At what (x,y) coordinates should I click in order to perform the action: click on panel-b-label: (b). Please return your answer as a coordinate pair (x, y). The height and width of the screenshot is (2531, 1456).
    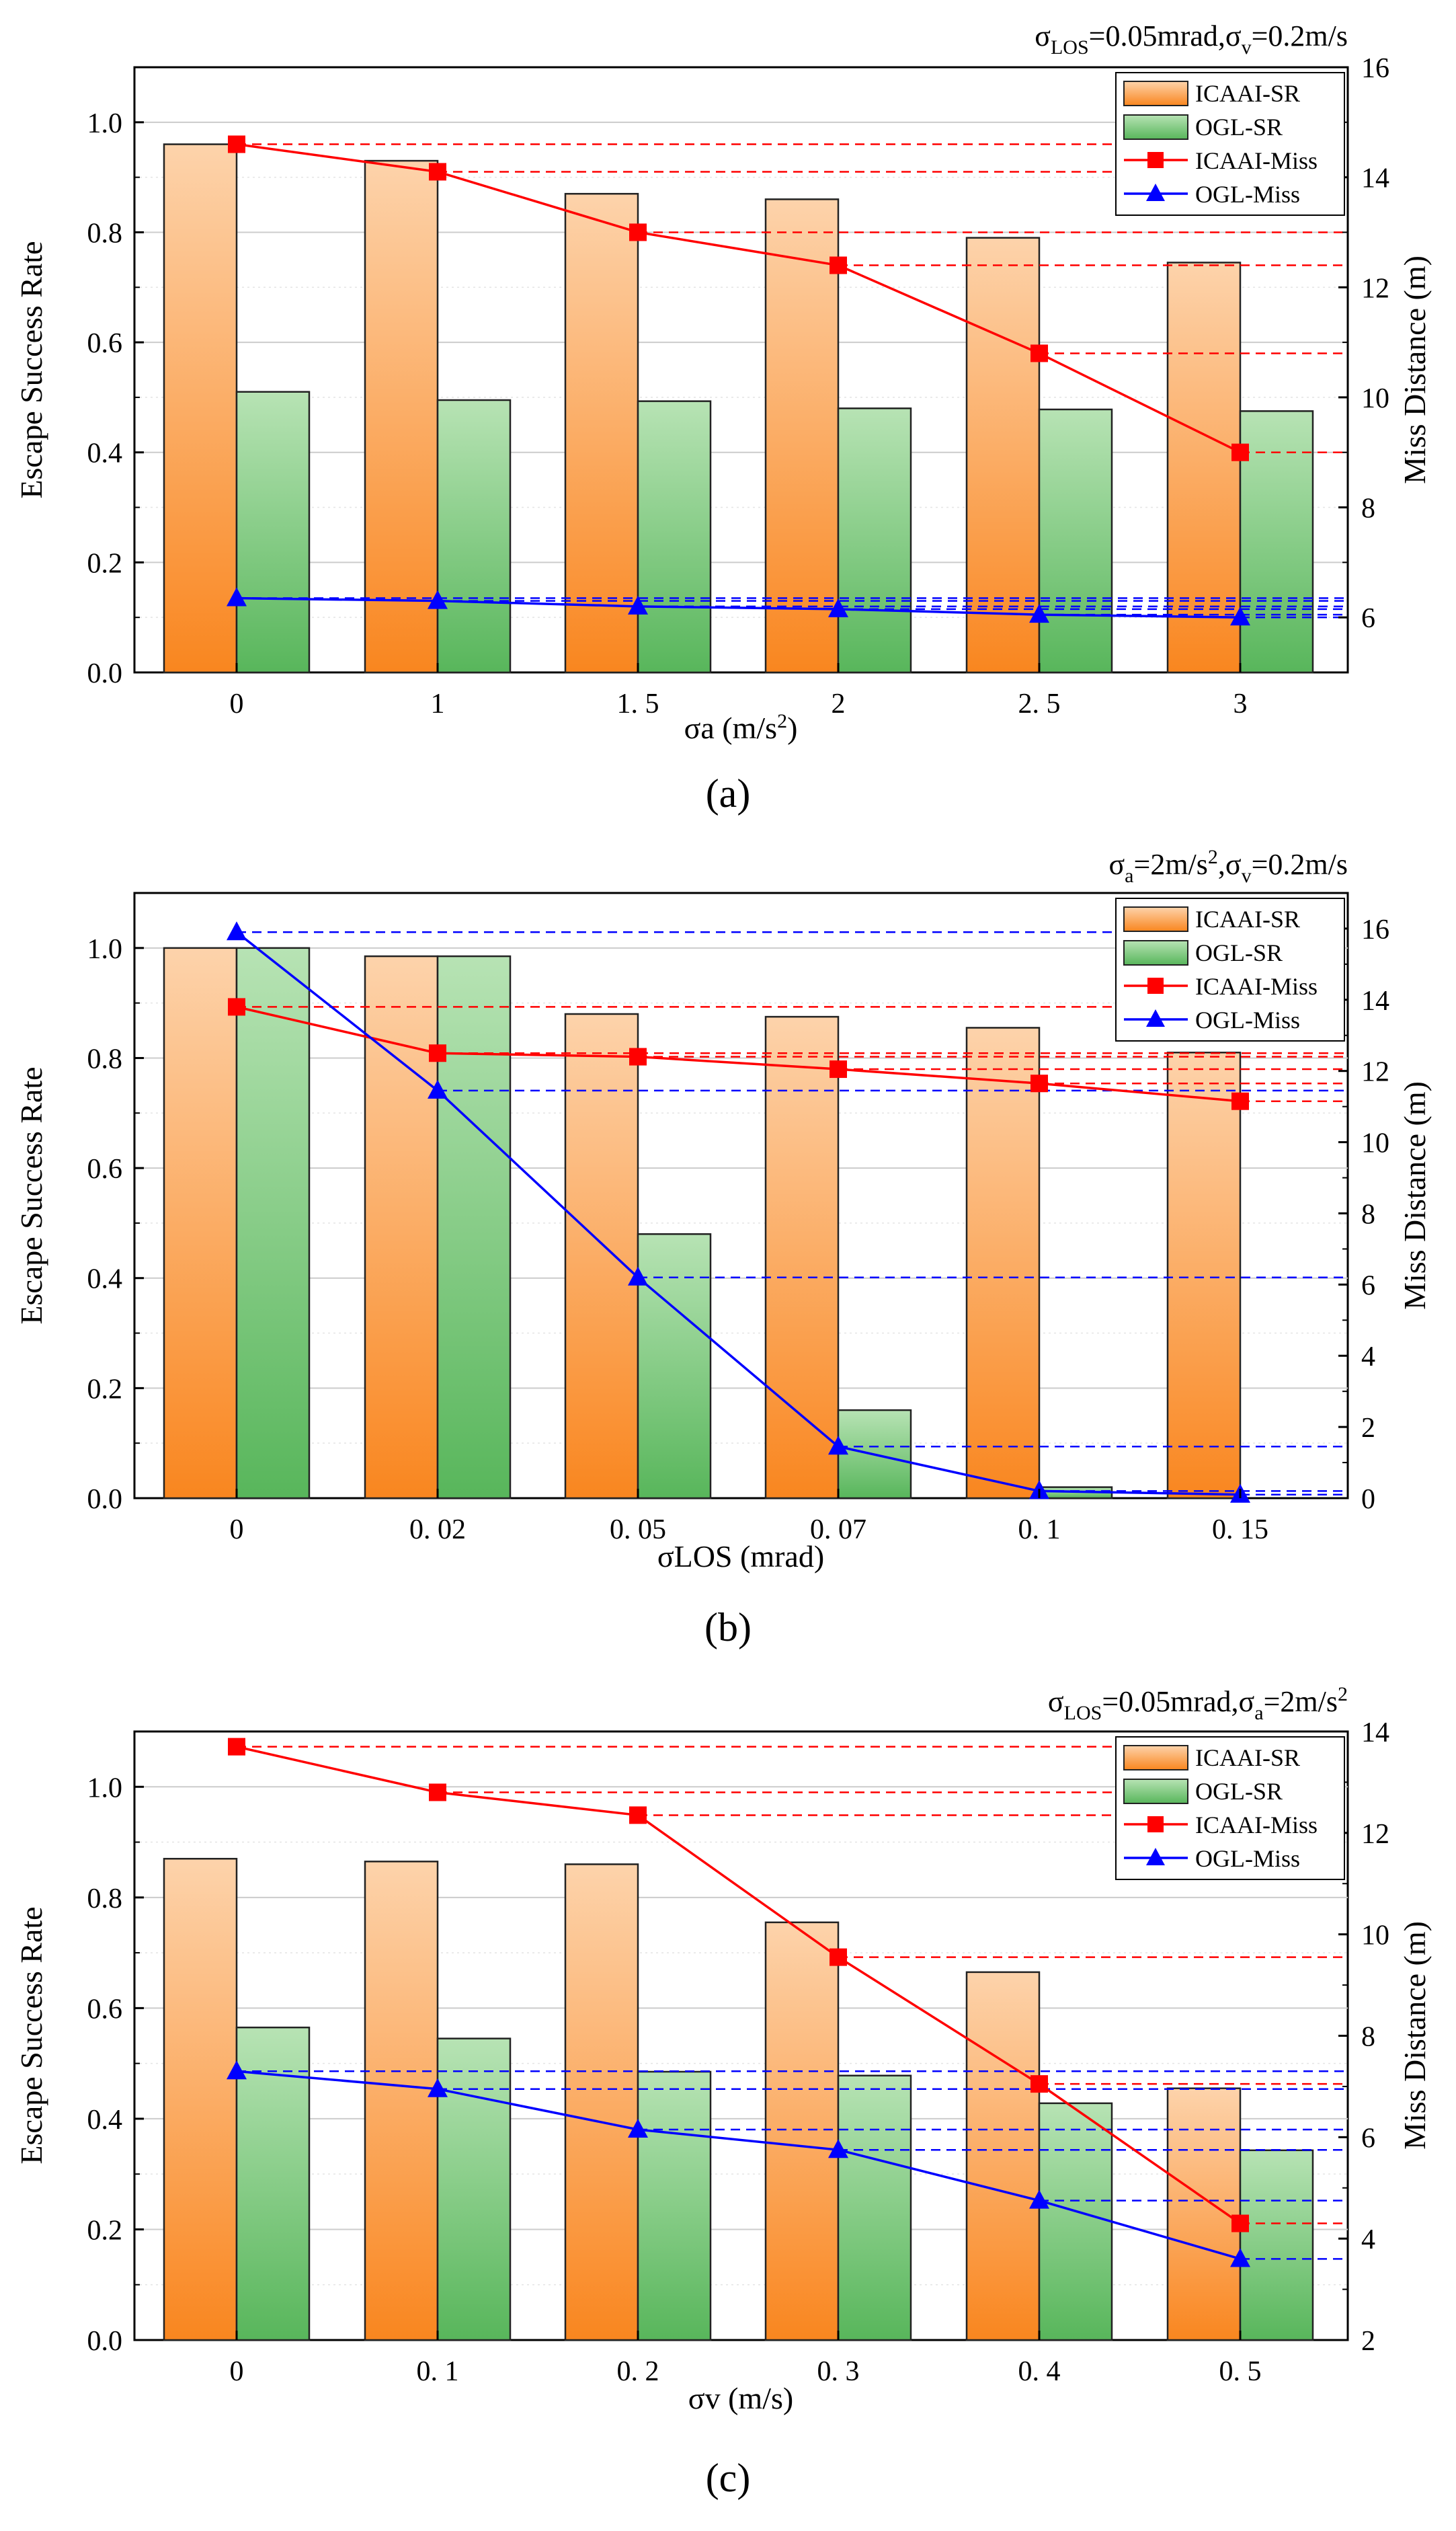
    Looking at the image, I should click on (728, 1627).